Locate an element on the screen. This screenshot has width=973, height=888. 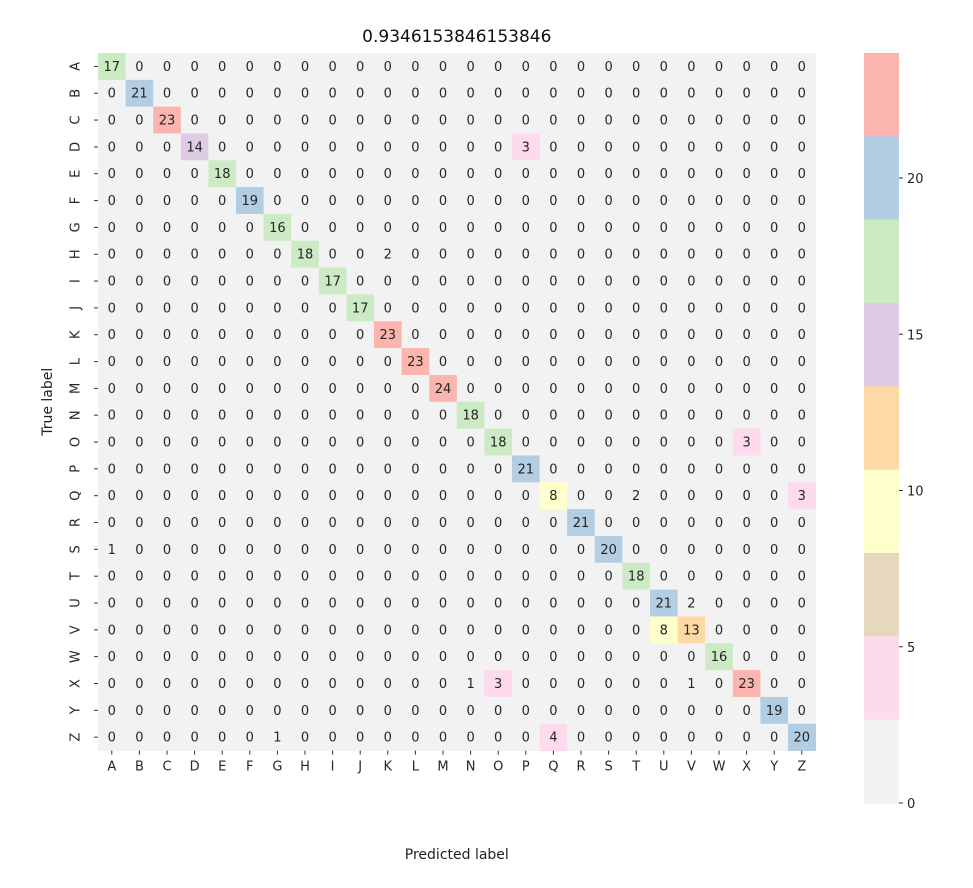
colorbar-band is located at coordinates (881, 761).